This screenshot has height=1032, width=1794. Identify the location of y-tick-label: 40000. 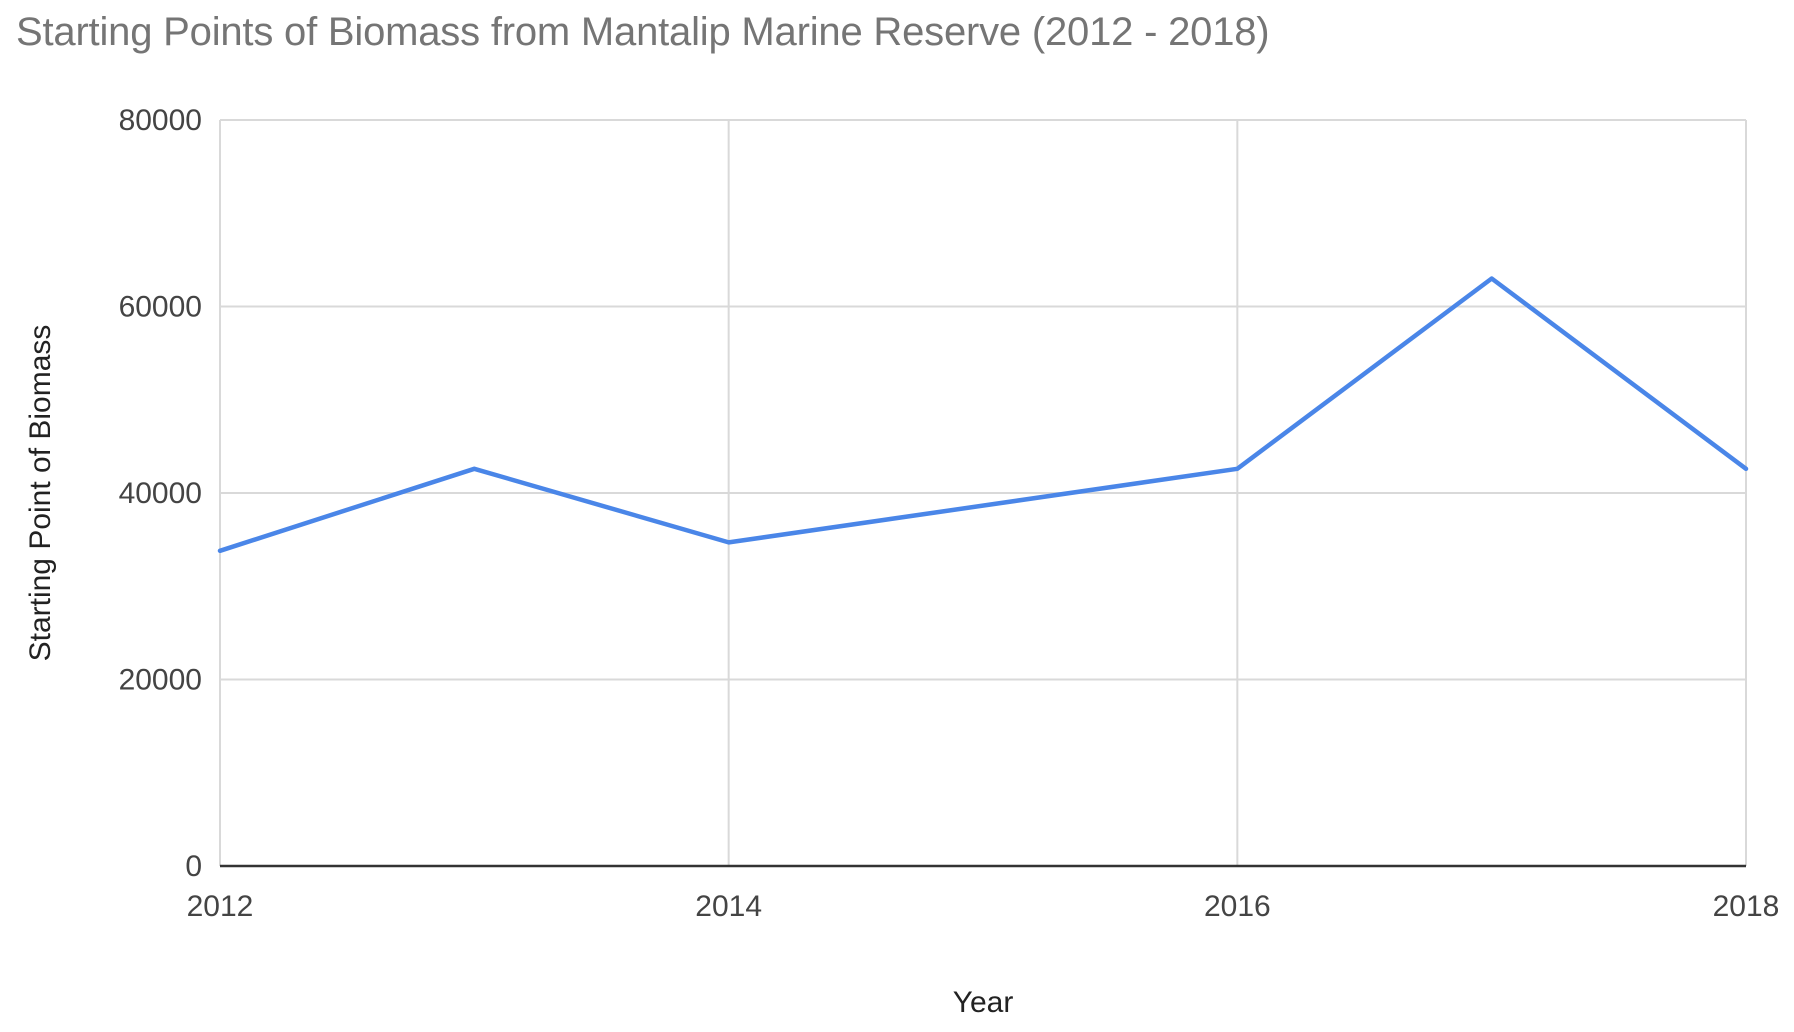
(160, 493).